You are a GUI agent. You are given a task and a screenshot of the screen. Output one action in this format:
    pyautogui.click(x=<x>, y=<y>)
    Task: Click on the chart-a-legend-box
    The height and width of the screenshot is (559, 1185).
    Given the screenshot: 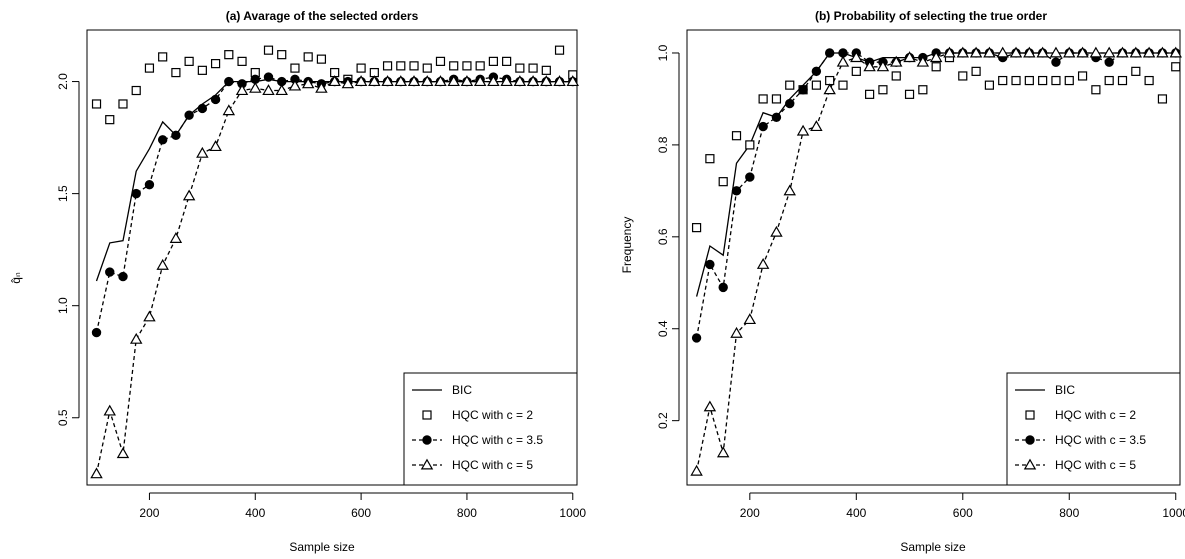 What is the action you would take?
    pyautogui.click(x=490, y=429)
    